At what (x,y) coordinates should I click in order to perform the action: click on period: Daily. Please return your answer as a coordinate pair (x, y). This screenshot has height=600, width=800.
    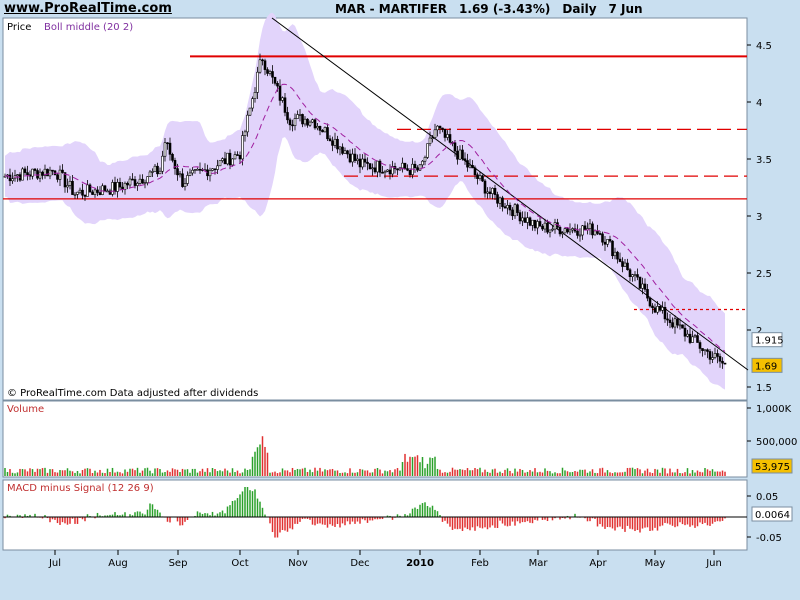
    Looking at the image, I should click on (579, 9).